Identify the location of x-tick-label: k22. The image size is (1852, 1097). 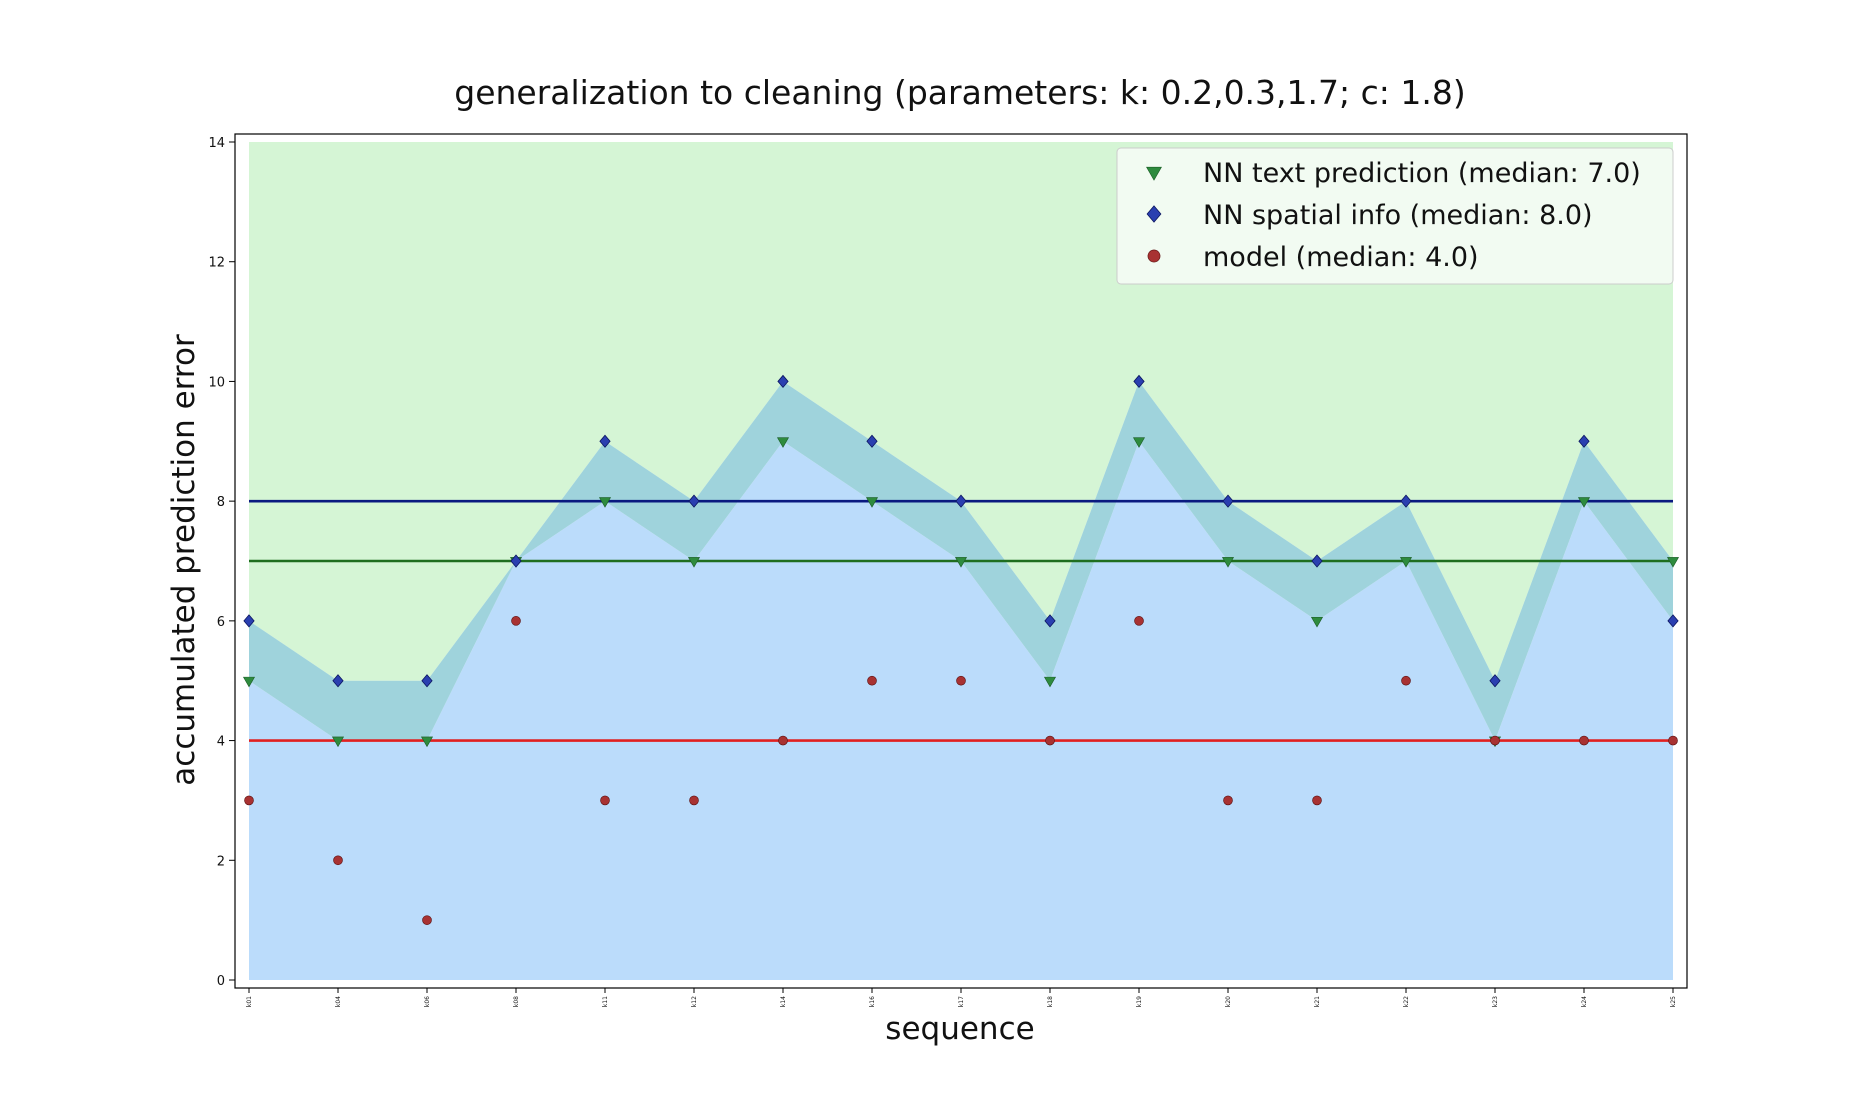
(1406, 1001).